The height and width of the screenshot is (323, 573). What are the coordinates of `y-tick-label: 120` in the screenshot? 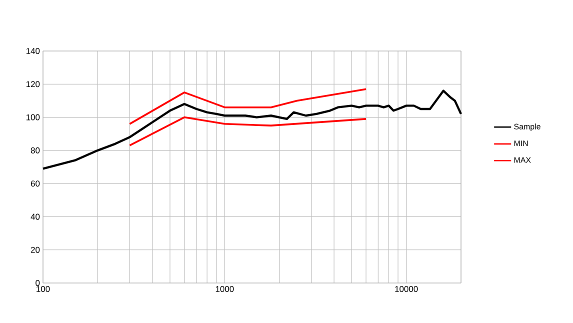 It's located at (33, 84).